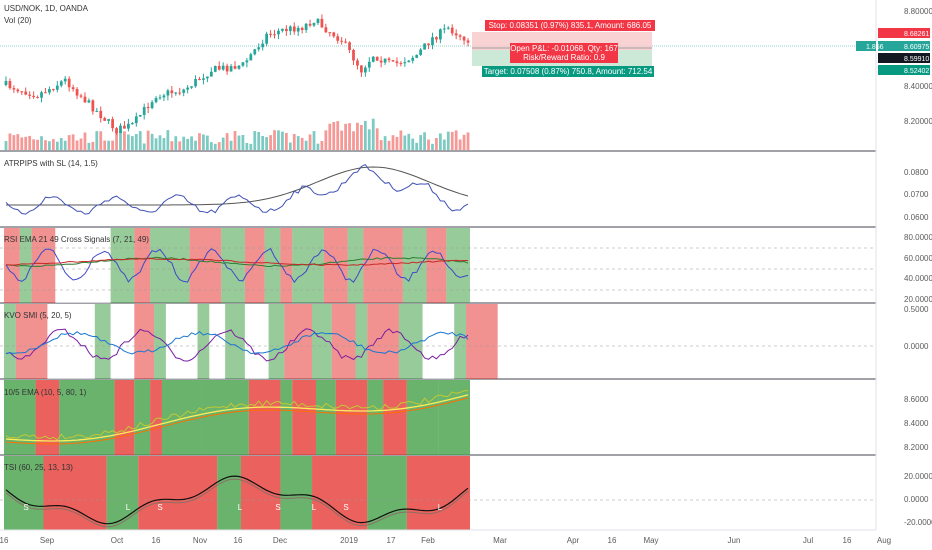 Image resolution: width=932 pixels, height=550 pixels. What do you see at coordinates (568, 71) in the screenshot?
I see `target-label-box` at bounding box center [568, 71].